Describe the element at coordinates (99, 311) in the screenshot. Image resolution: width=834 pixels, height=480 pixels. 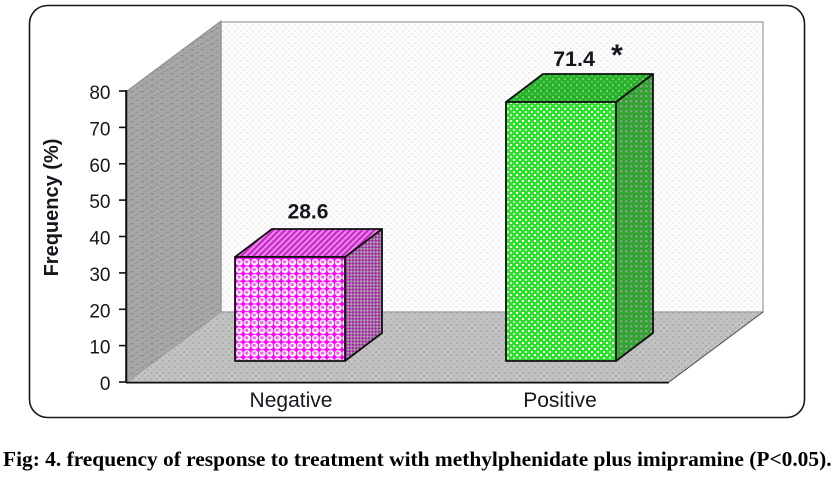
I see `svg-text: 20` at that location.